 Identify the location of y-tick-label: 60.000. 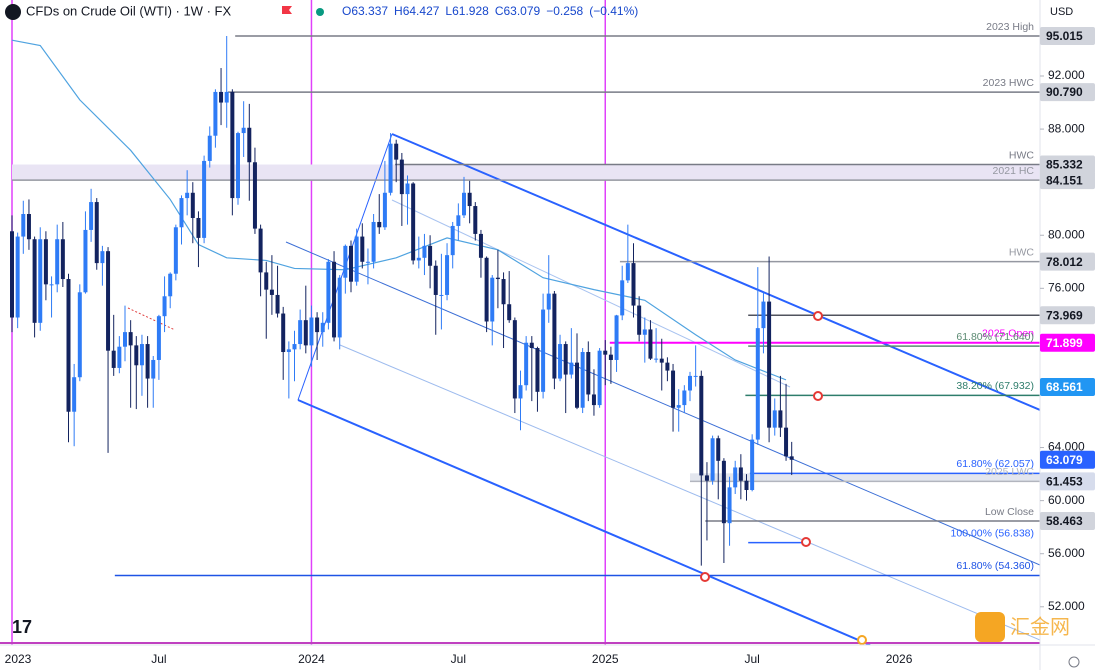
(1066, 500).